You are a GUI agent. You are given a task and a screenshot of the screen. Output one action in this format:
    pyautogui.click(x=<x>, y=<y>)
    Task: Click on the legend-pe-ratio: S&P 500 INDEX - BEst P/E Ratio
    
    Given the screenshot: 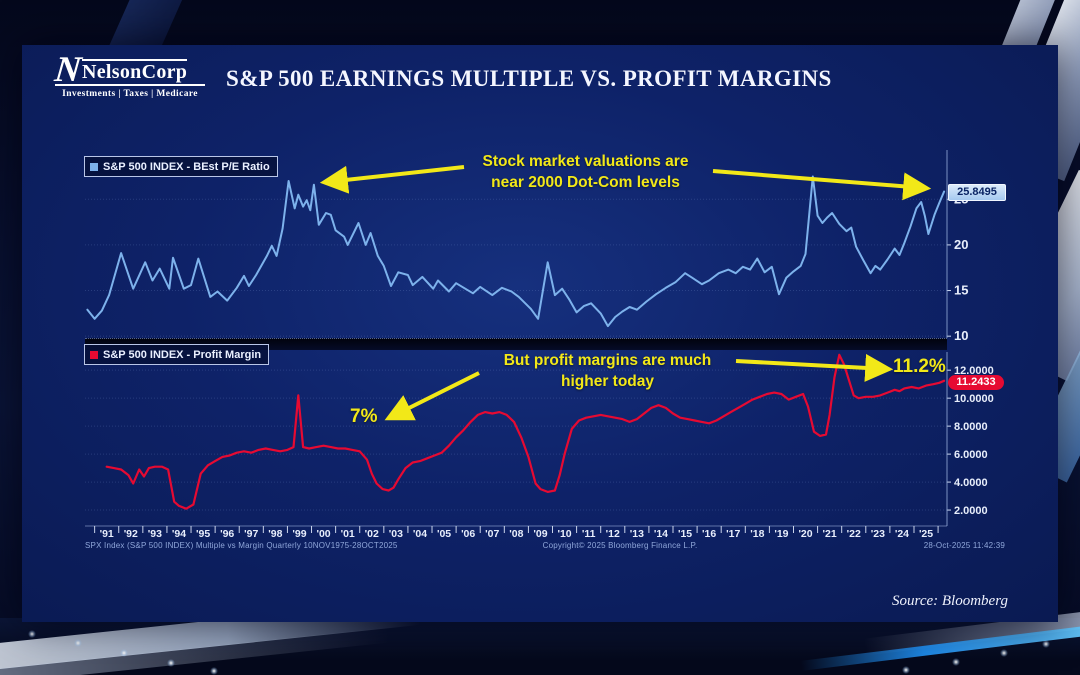 What is the action you would take?
    pyautogui.click(x=181, y=166)
    